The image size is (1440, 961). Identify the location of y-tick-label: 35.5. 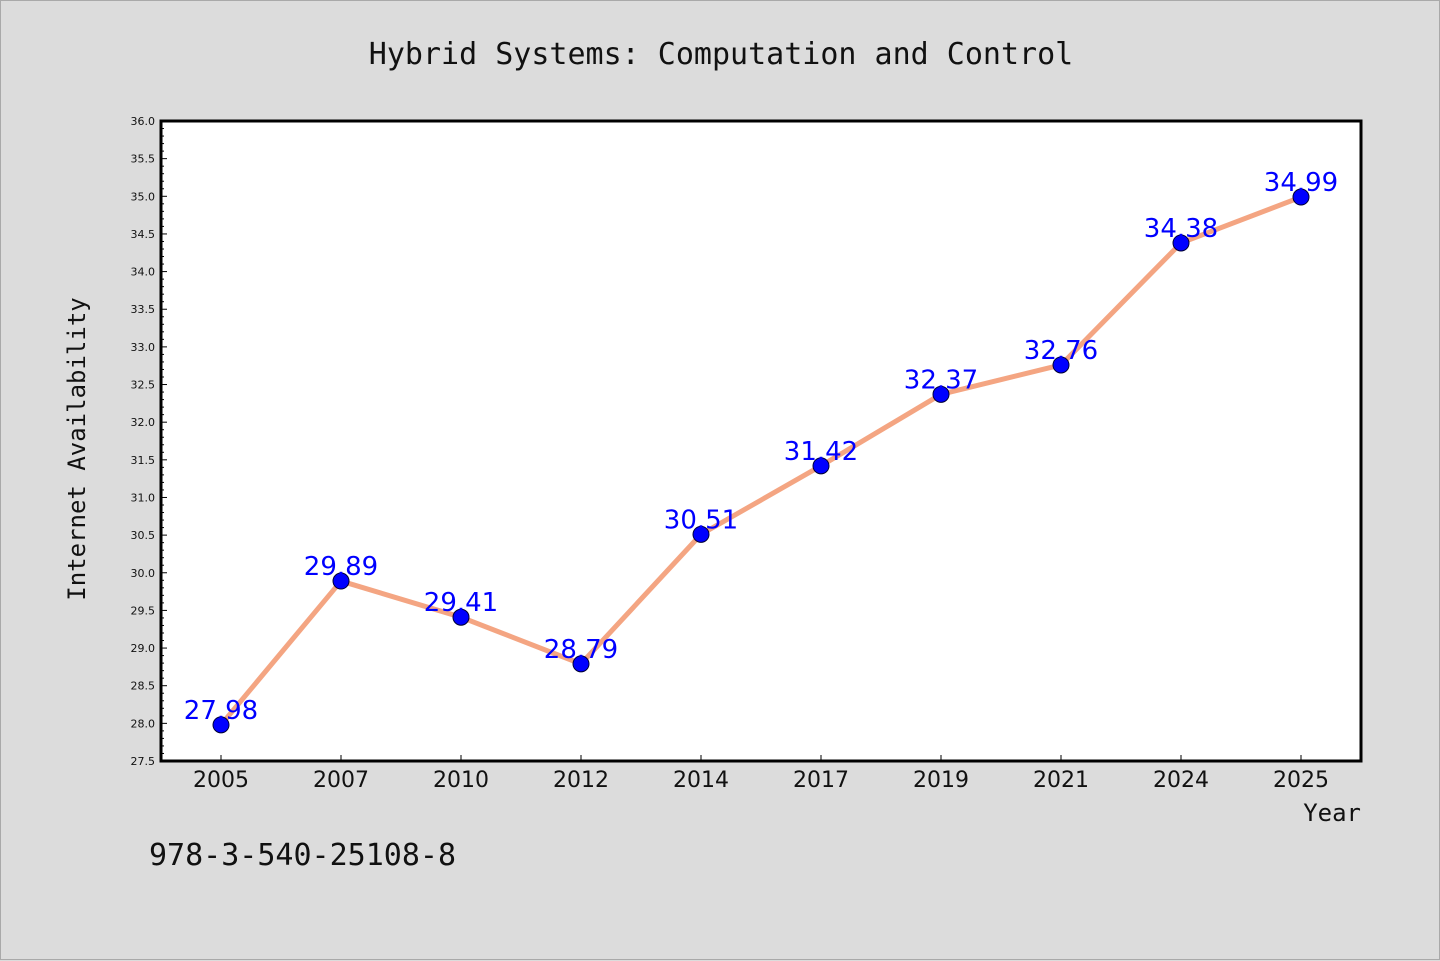
(143, 159).